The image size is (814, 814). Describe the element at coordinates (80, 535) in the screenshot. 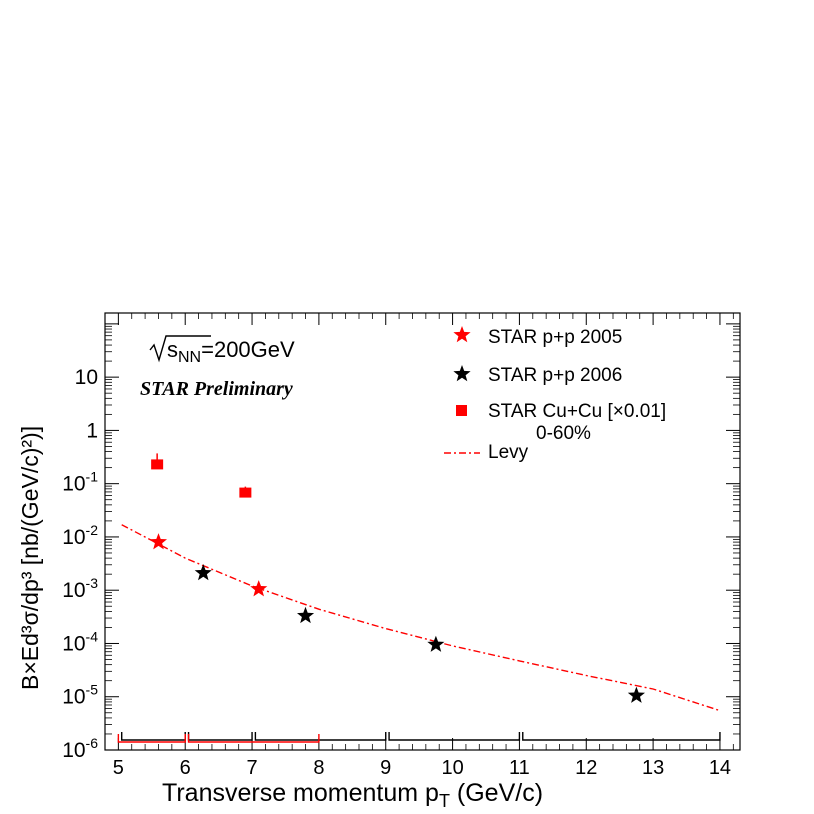

I see `y-tick-label: 10⁻²` at that location.